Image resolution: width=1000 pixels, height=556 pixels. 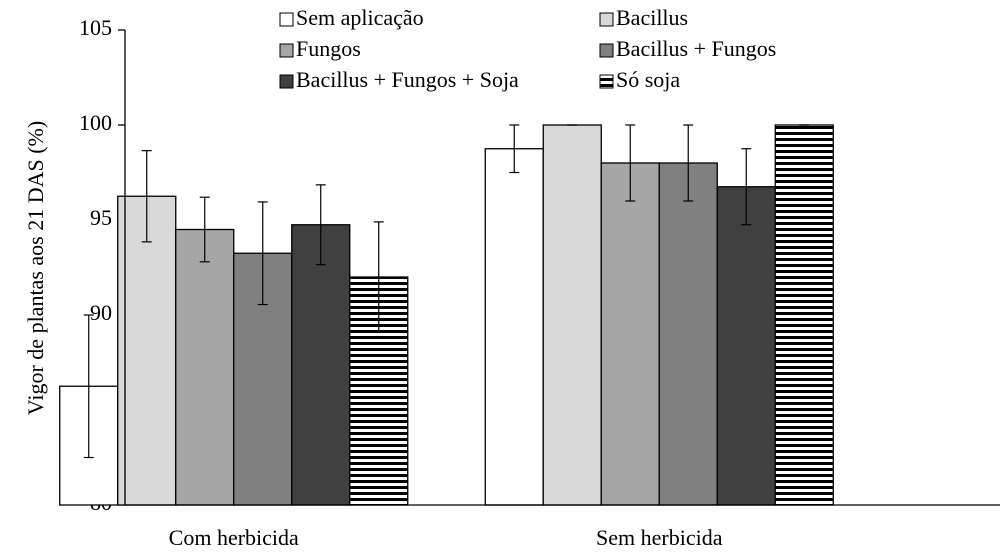 What do you see at coordinates (328, 48) in the screenshot?
I see `legend-label: Fungos` at bounding box center [328, 48].